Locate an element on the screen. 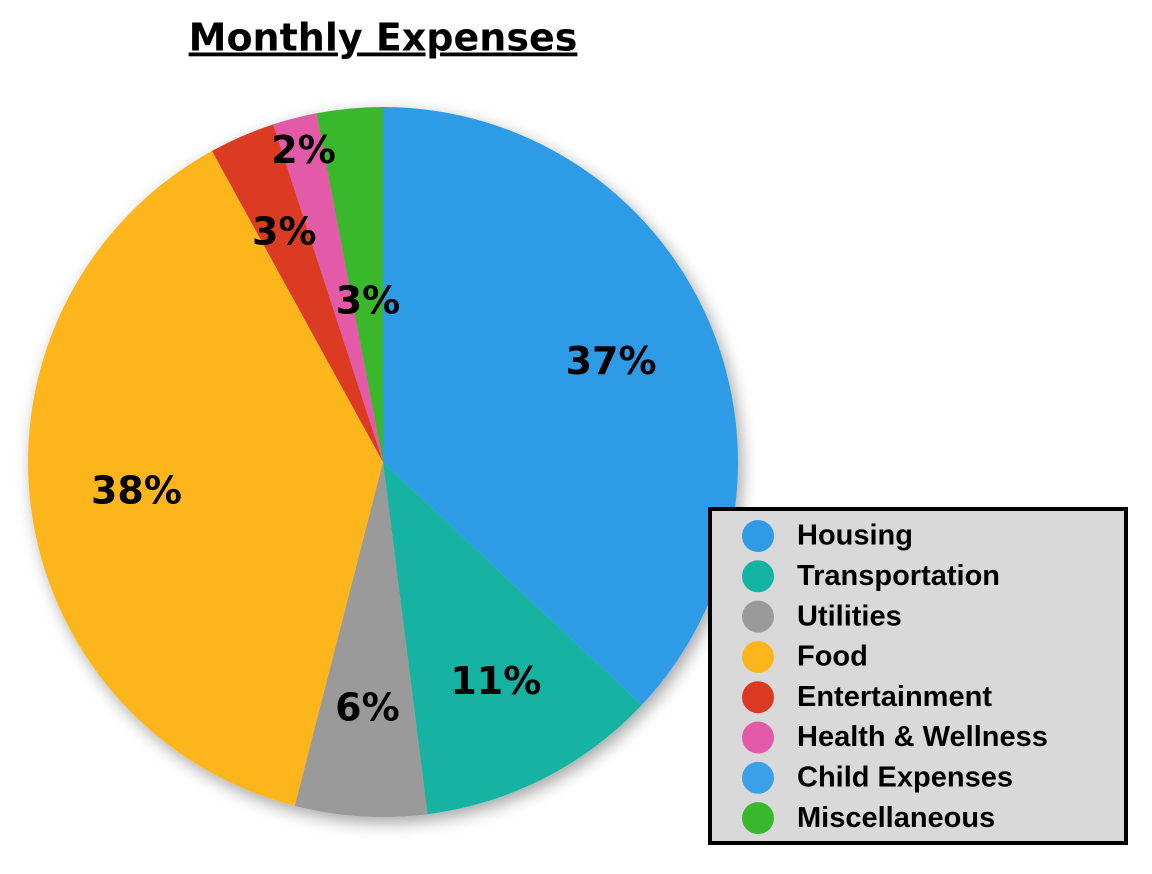 This screenshot has width=1152, height=874. value-label: 38% is located at coordinates (136, 491).